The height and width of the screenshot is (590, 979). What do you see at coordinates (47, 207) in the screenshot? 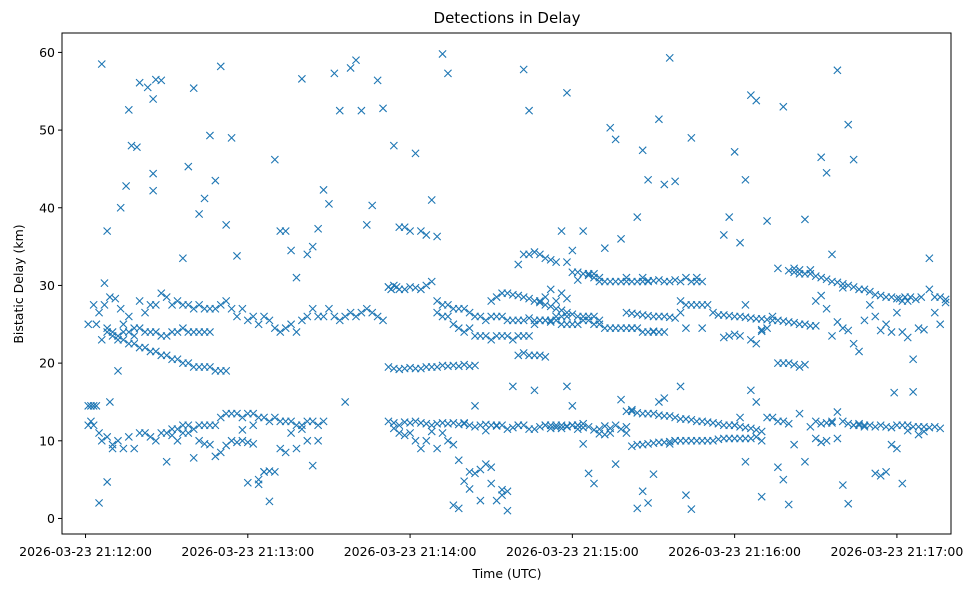
I see `y-tick-label: 40` at bounding box center [47, 207].